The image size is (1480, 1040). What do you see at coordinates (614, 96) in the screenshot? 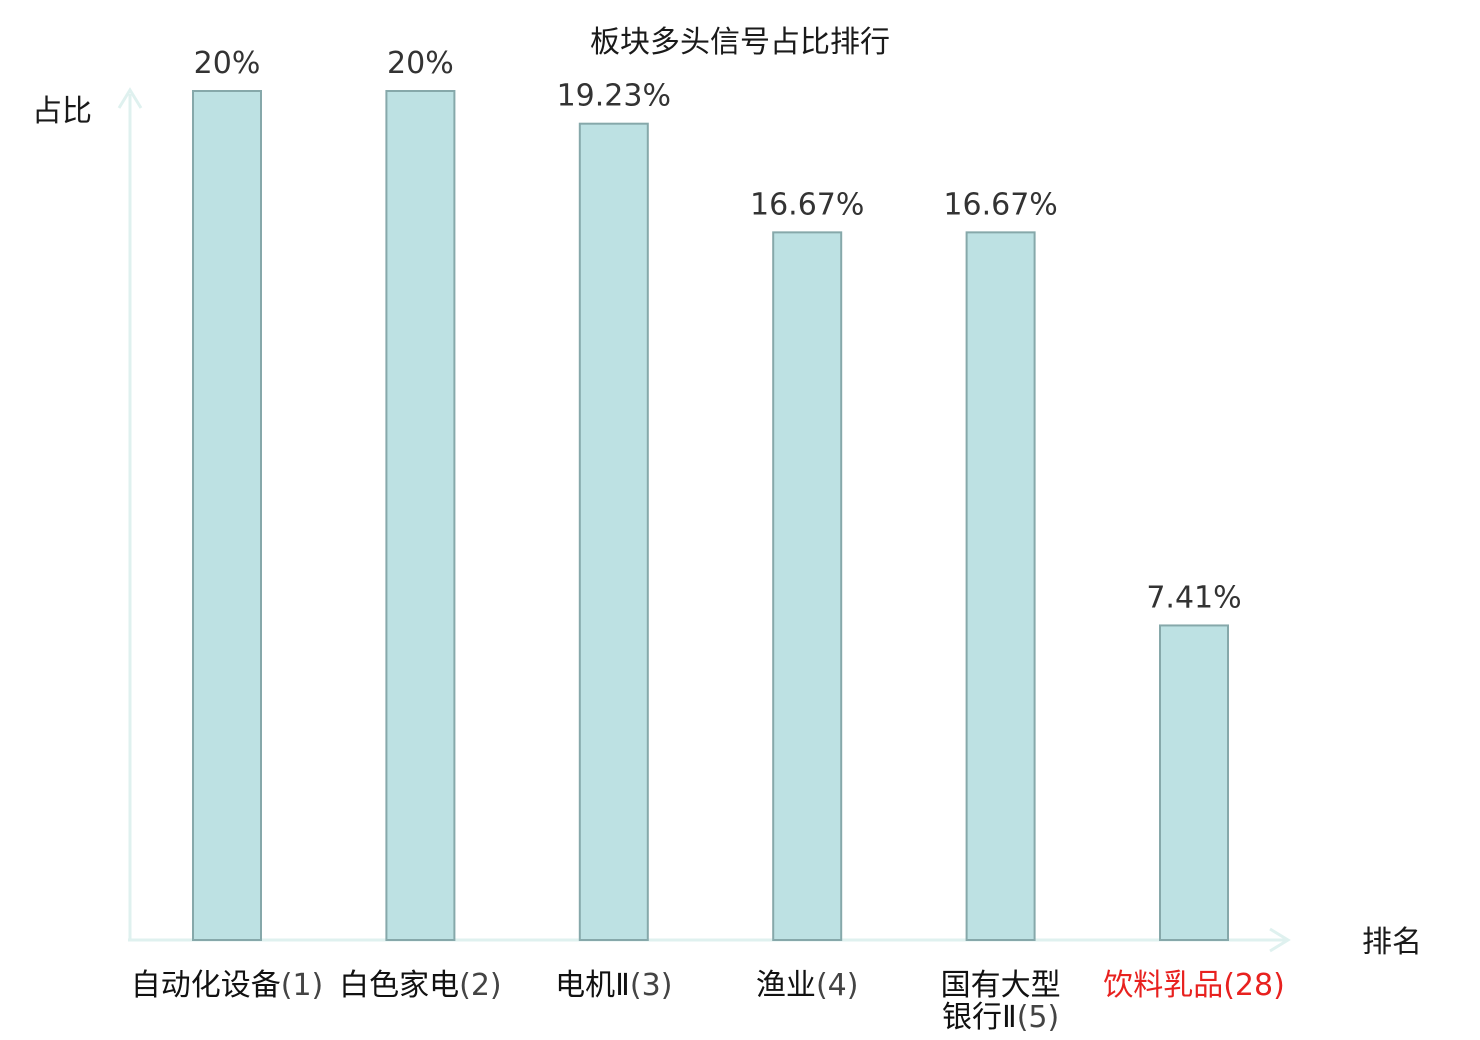
I see `value-label: 19.23%` at bounding box center [614, 96].